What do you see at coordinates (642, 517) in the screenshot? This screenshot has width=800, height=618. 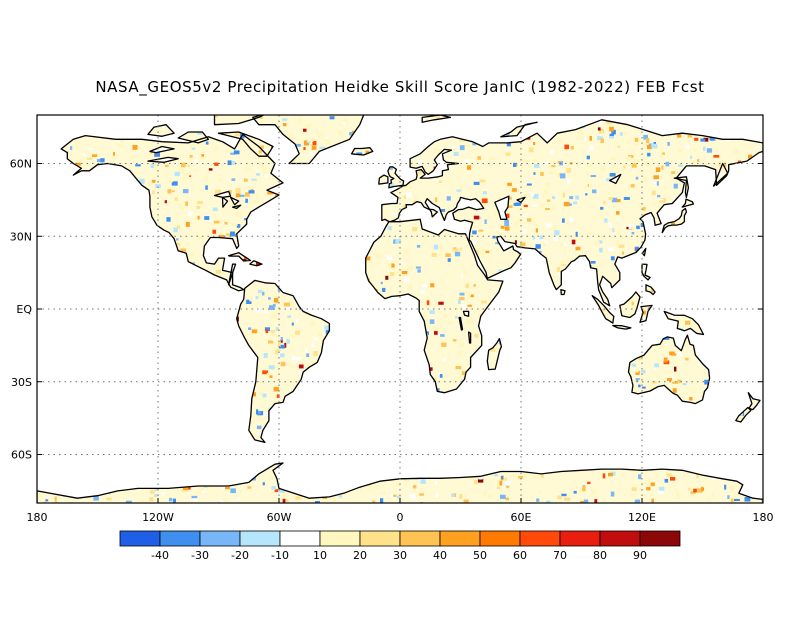 I see `lon-tick-label: 120E` at bounding box center [642, 517].